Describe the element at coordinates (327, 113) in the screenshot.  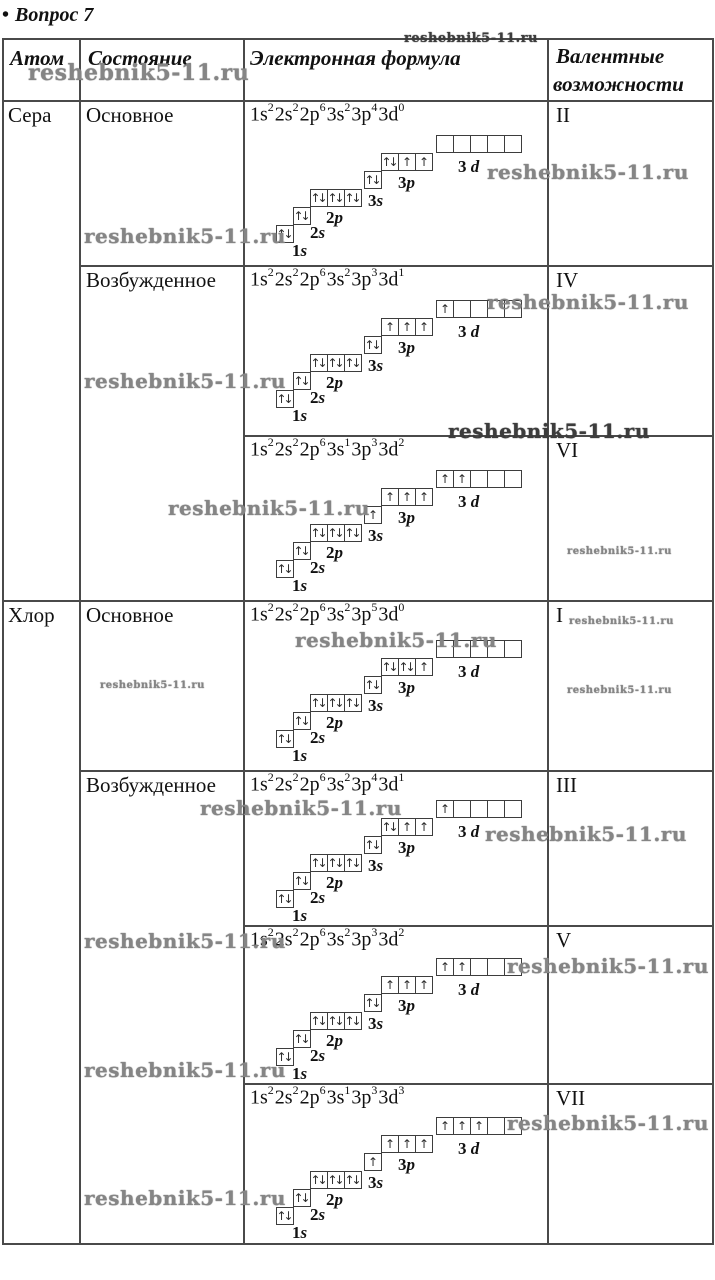
I see `electron-formula: 1s22s22p63s23p43d0` at that location.